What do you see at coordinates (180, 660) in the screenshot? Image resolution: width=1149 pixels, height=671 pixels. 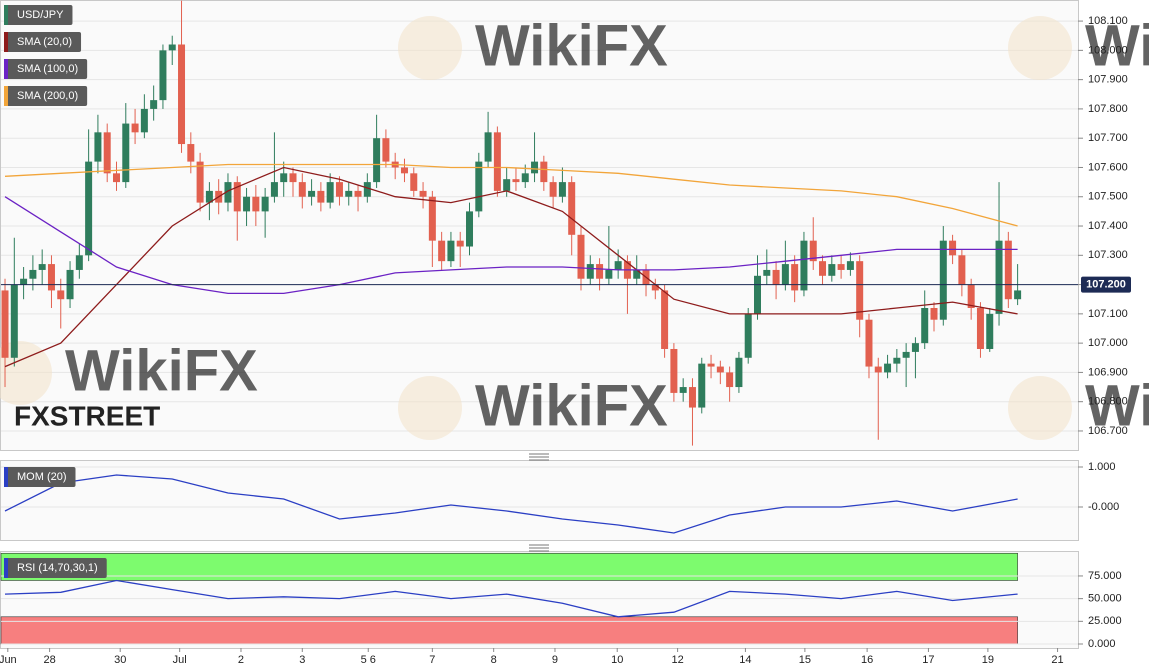 I see `x-tick-label: Jul` at bounding box center [180, 660].